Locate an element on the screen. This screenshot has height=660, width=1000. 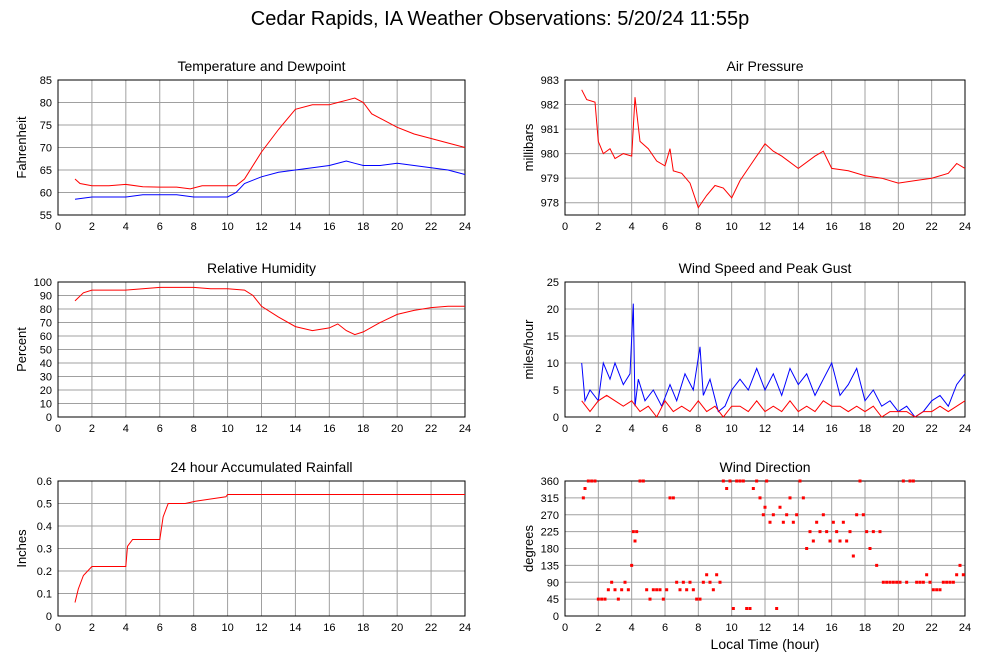
rain-plot-frame is located at coordinates (261, 548).